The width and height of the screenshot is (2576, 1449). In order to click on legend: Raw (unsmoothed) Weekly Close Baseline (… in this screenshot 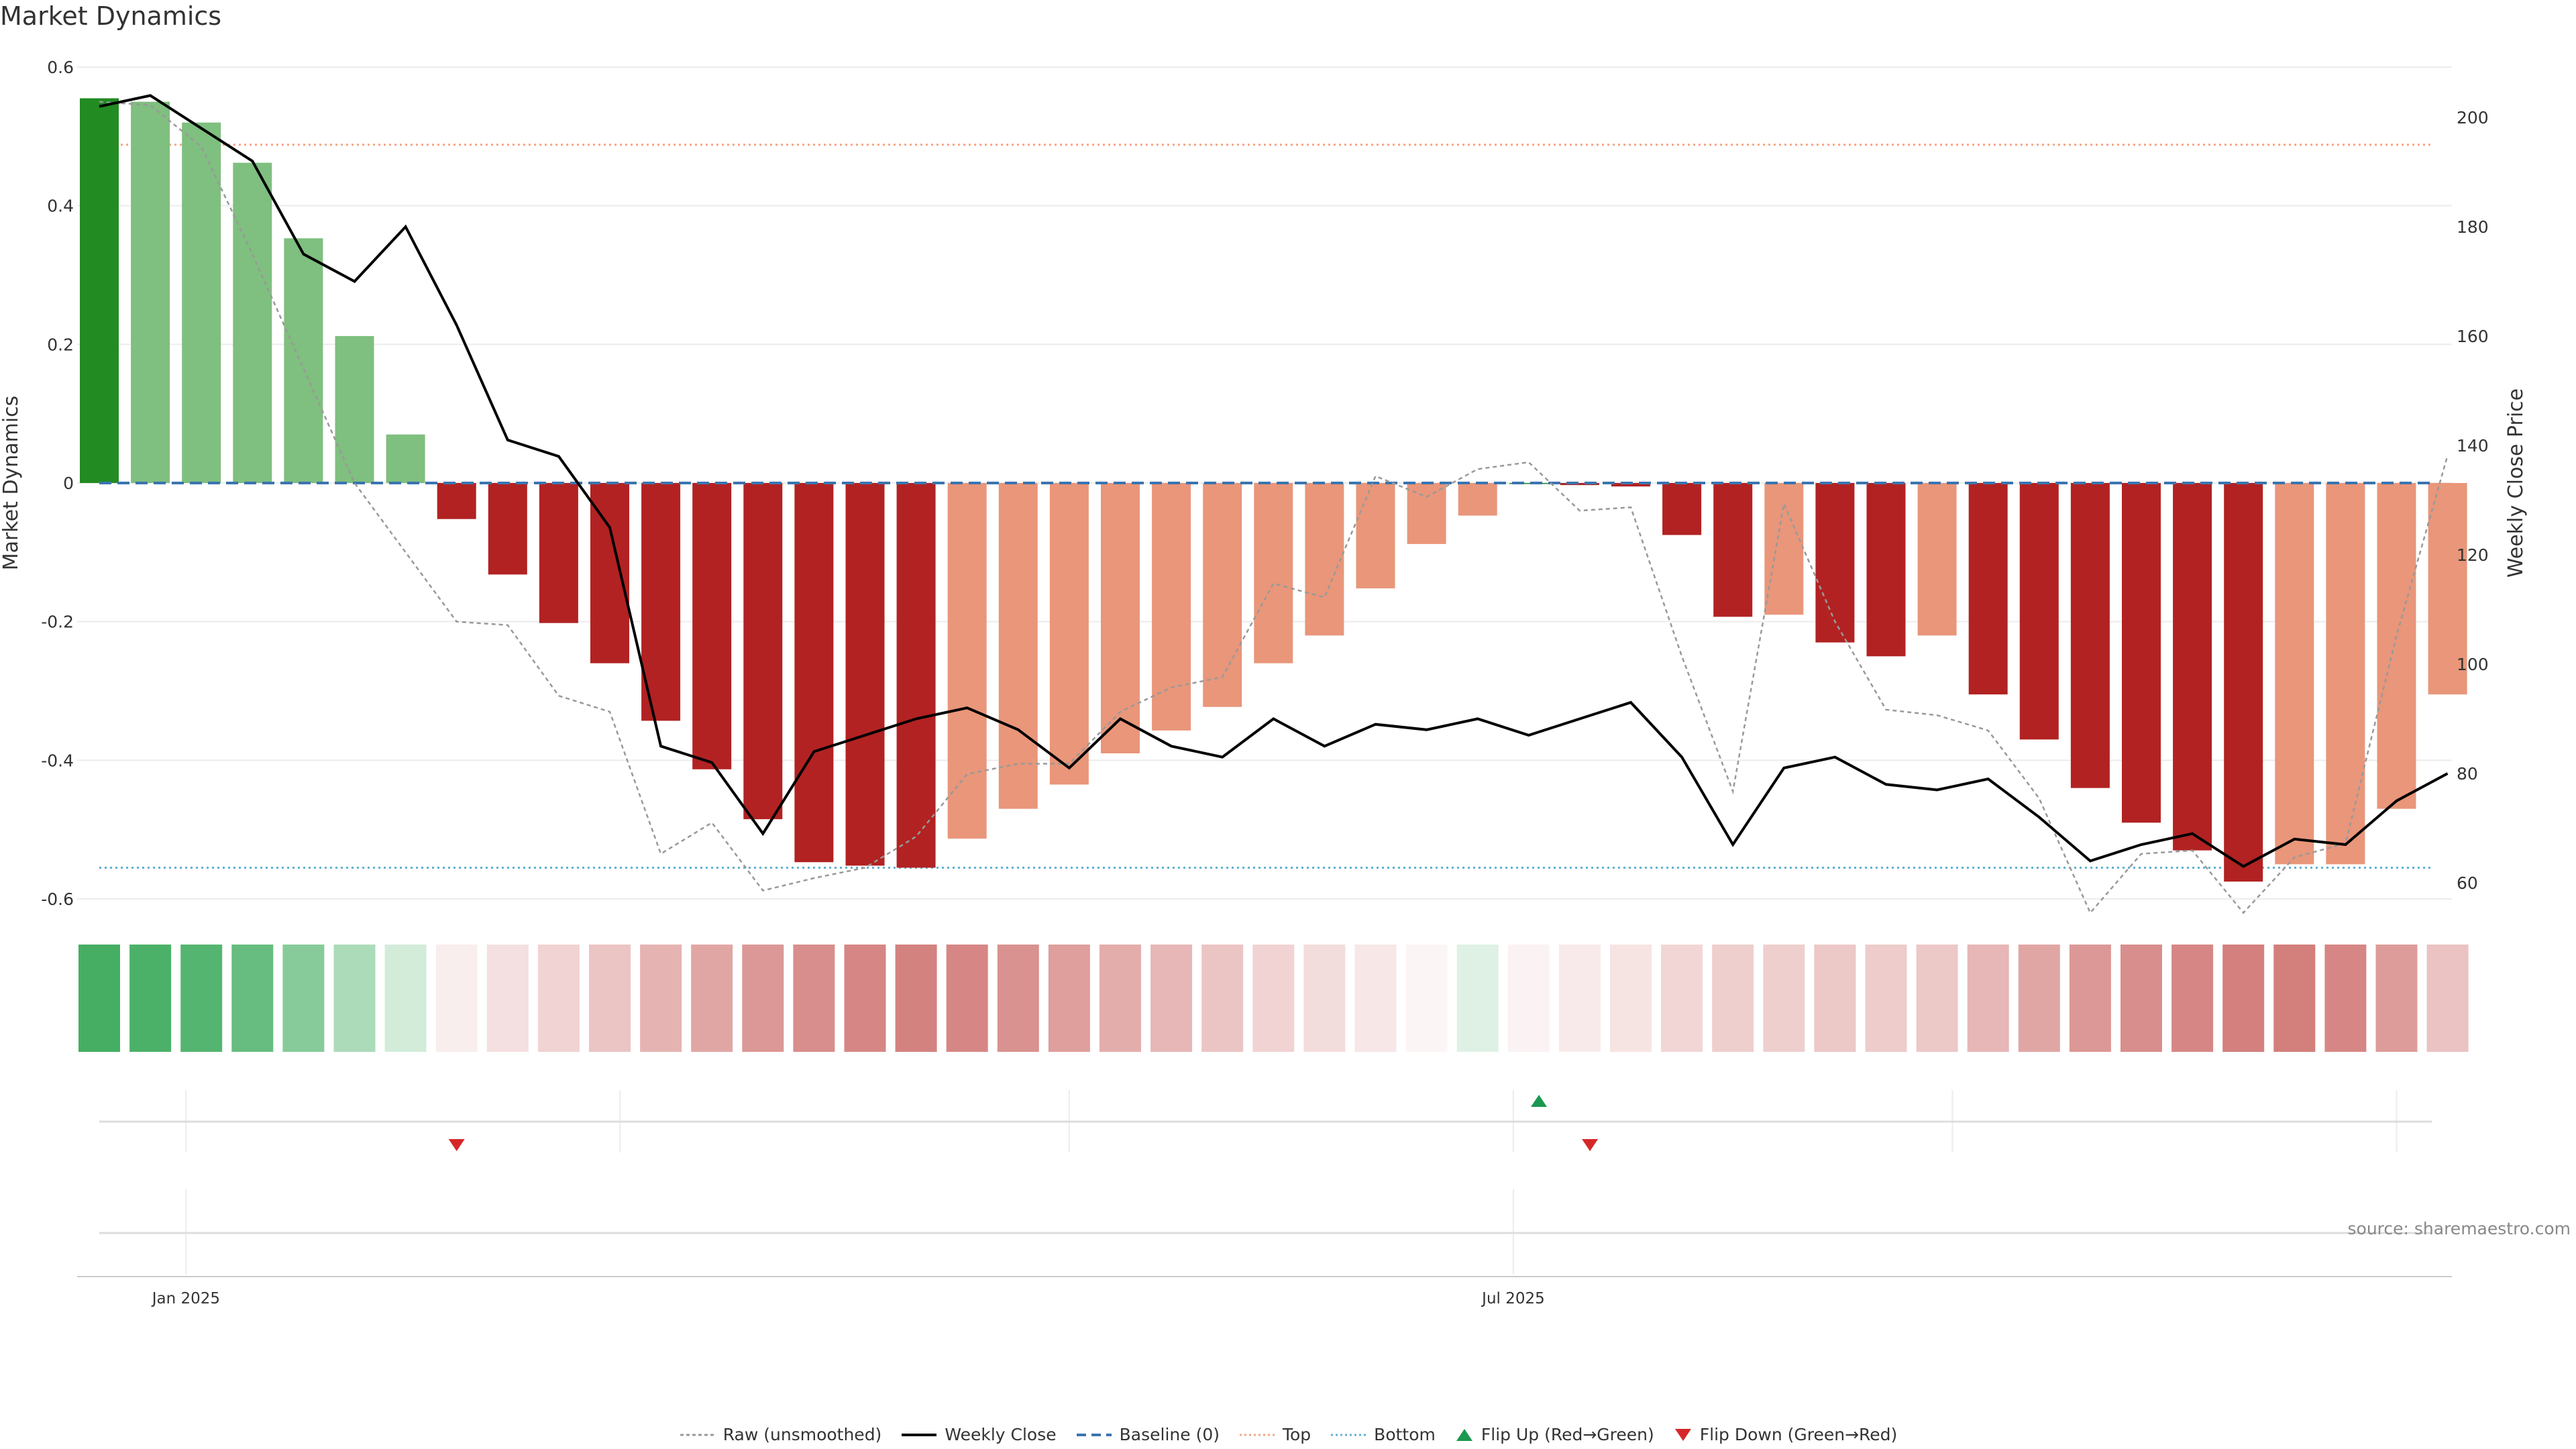, I will do `click(1288, 1434)`.